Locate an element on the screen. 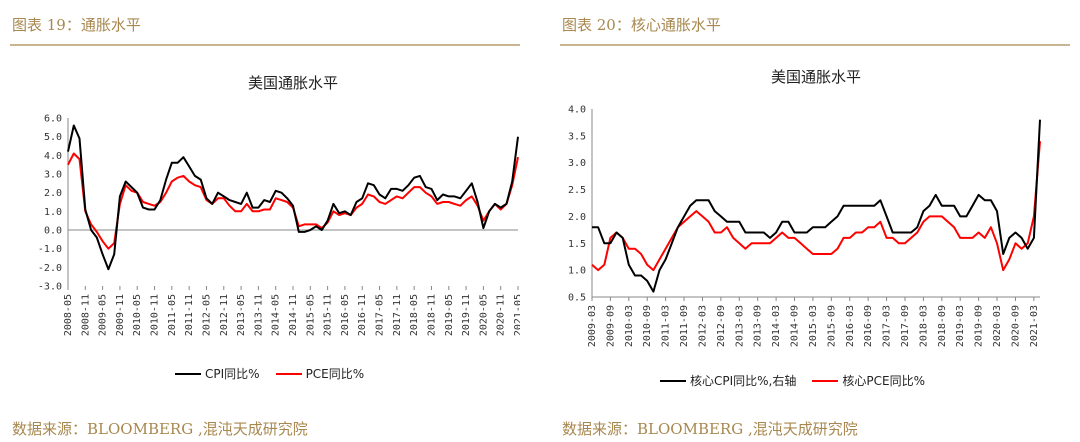 The height and width of the screenshot is (442, 1080). x-tick-label: 2009-05 is located at coordinates (103, 315).